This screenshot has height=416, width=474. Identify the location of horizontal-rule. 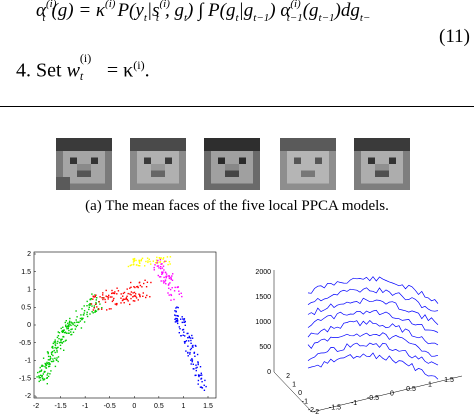
(237, 106).